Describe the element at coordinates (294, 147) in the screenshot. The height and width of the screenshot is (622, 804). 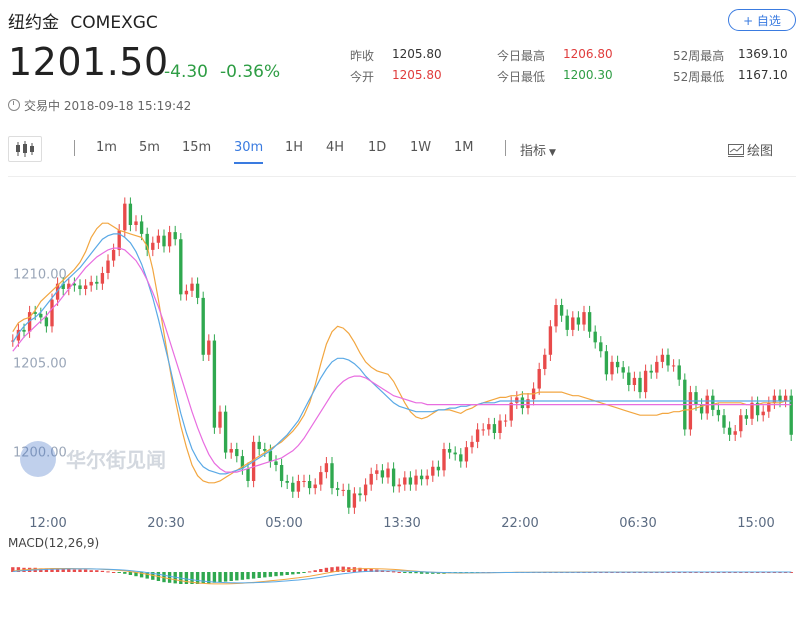
I see `tab-1h: 1H` at that location.